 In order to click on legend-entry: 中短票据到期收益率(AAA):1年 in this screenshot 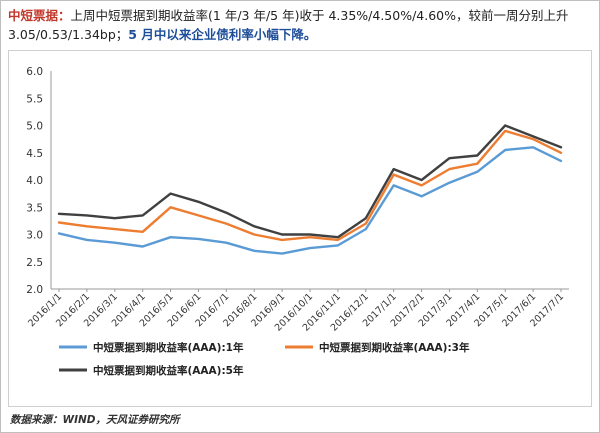, I will do `click(168, 347)`.